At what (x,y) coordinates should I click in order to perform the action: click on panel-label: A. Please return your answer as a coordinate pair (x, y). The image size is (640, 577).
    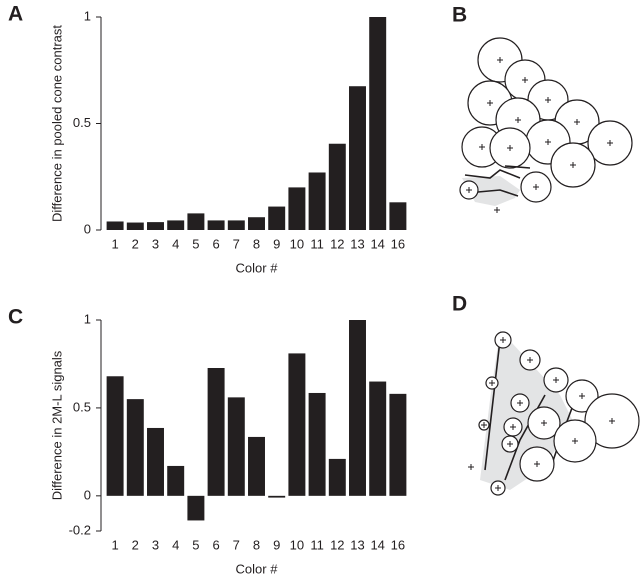
    Looking at the image, I should click on (15, 14).